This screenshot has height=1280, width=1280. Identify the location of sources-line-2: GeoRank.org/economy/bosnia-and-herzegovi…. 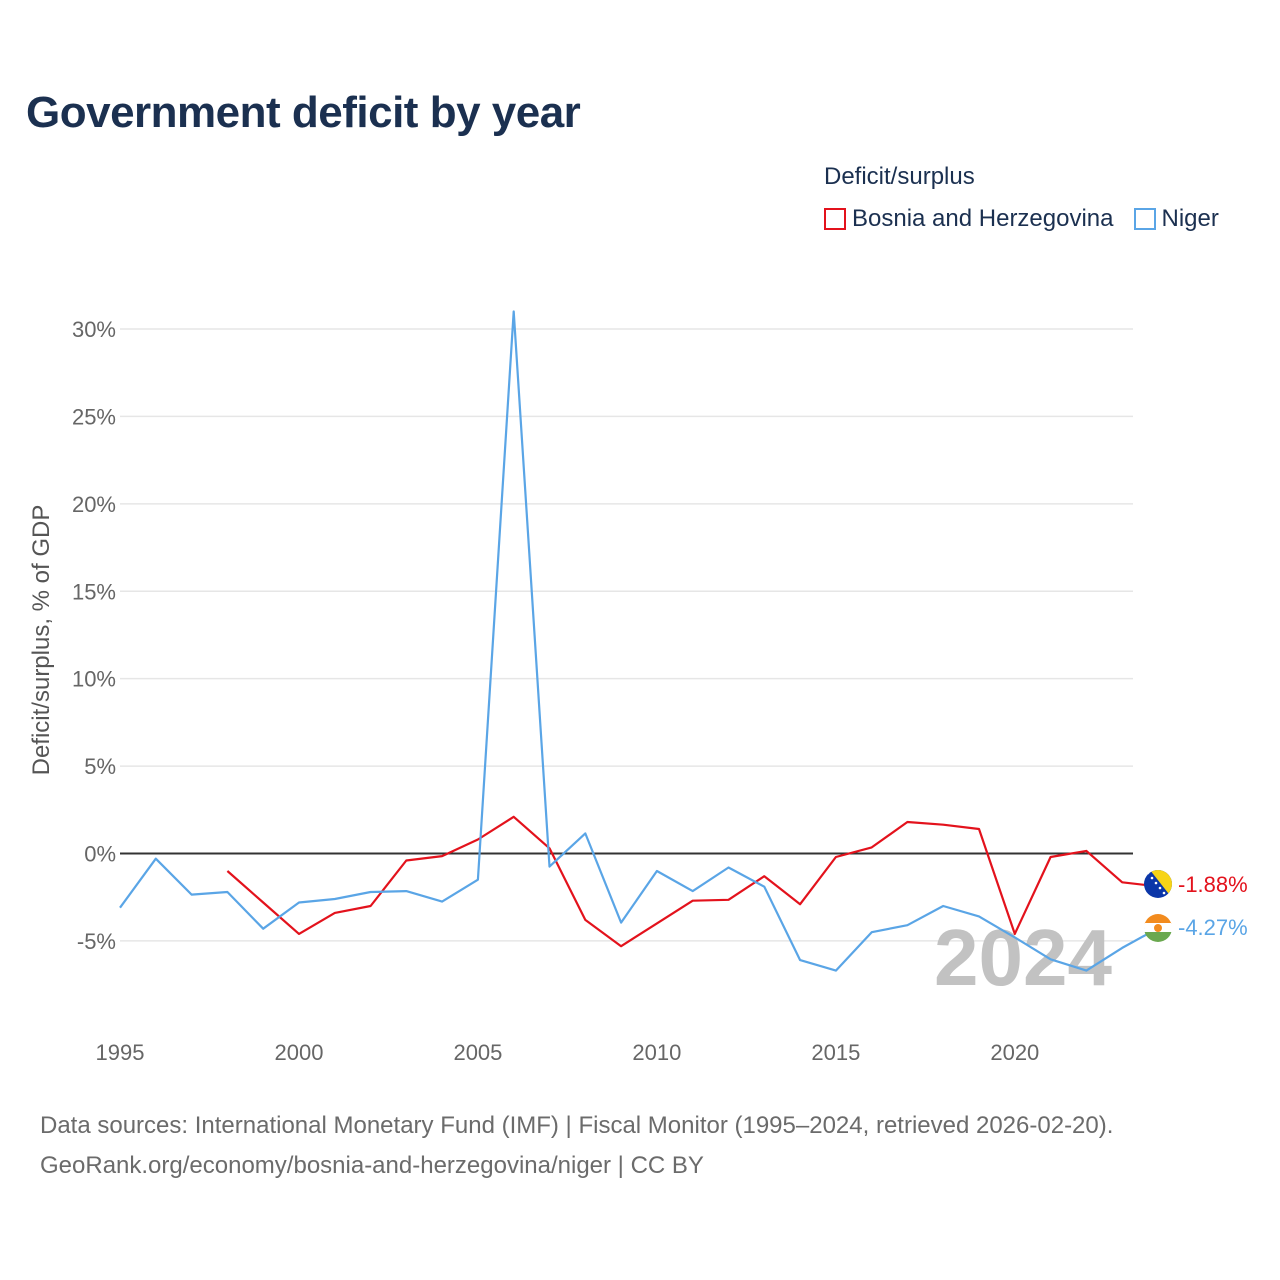
(372, 1165).